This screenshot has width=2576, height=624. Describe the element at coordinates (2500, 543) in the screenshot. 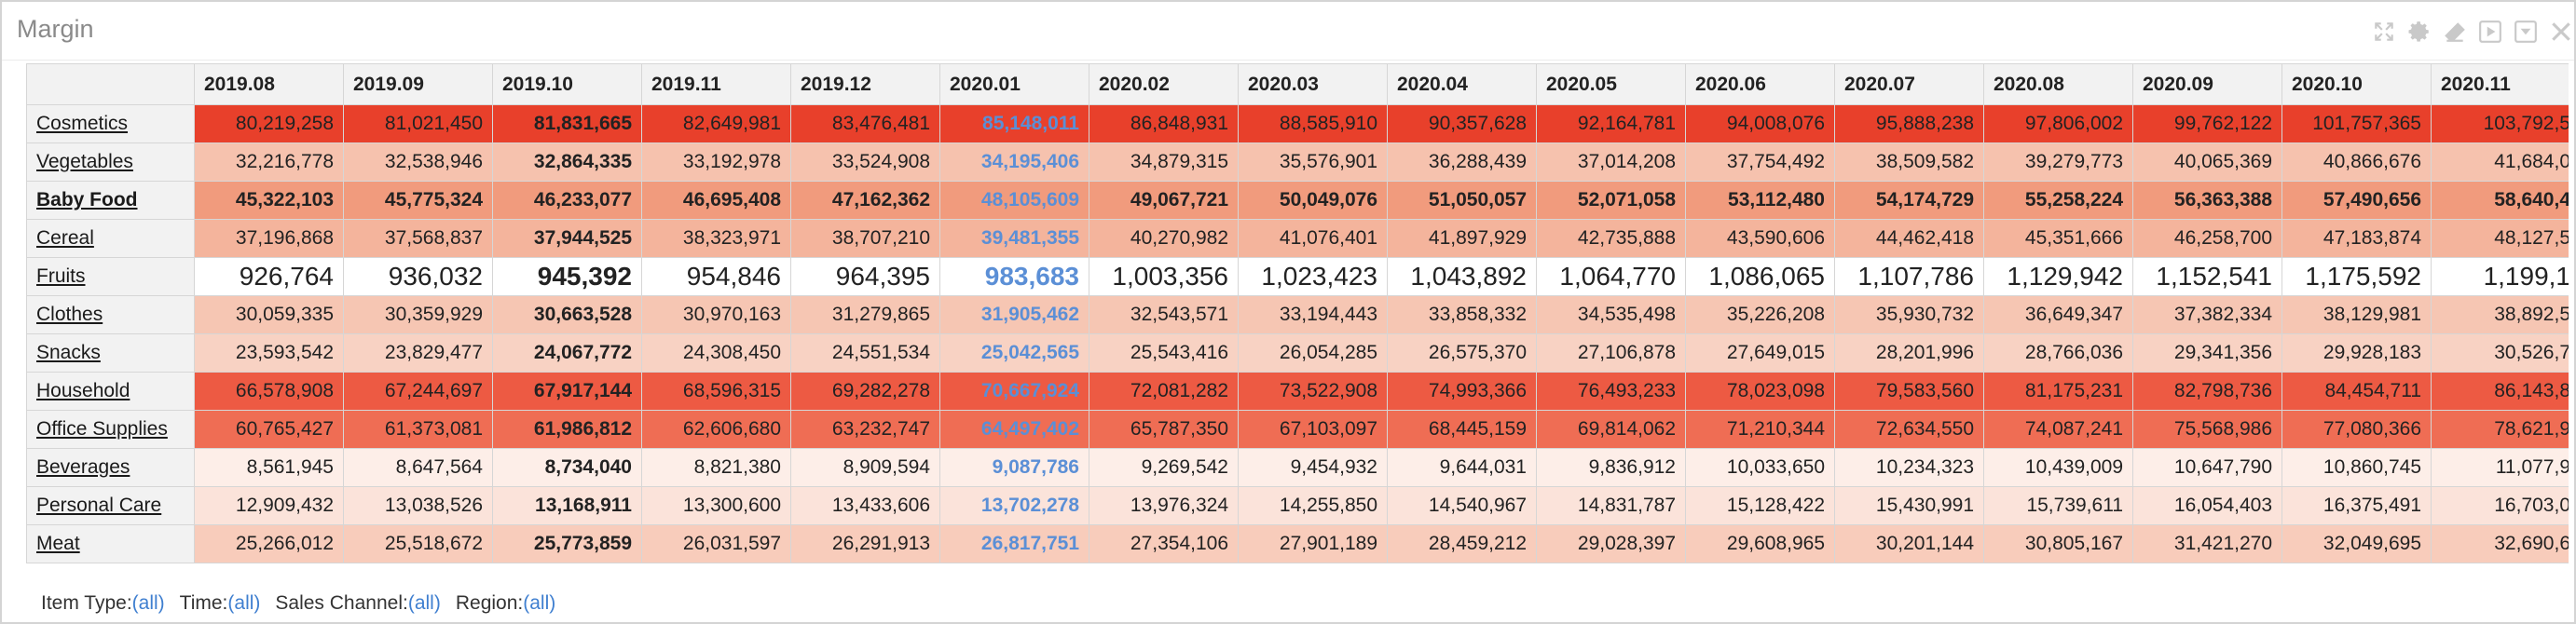

I see `value-cell: 32,690,6` at that location.